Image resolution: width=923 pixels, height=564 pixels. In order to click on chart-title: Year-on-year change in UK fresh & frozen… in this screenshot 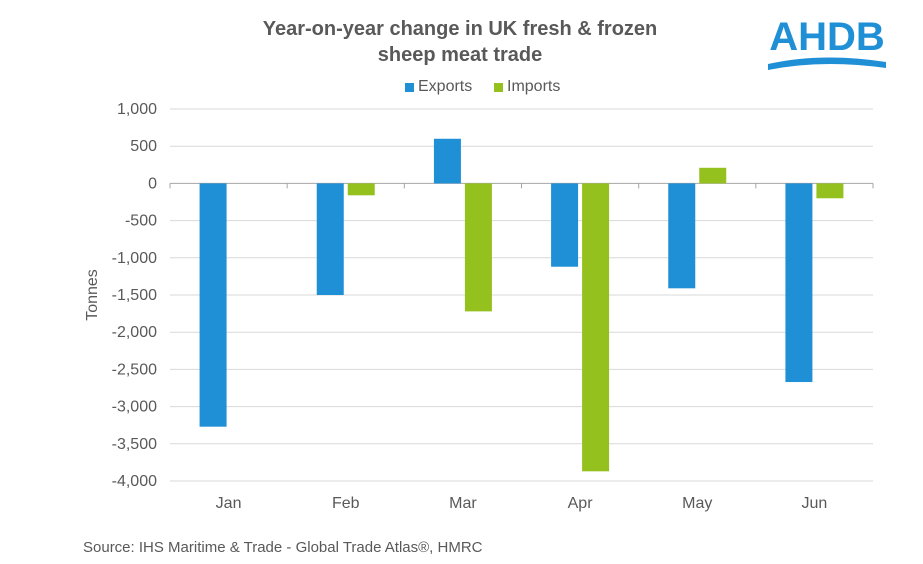, I will do `click(460, 42)`.